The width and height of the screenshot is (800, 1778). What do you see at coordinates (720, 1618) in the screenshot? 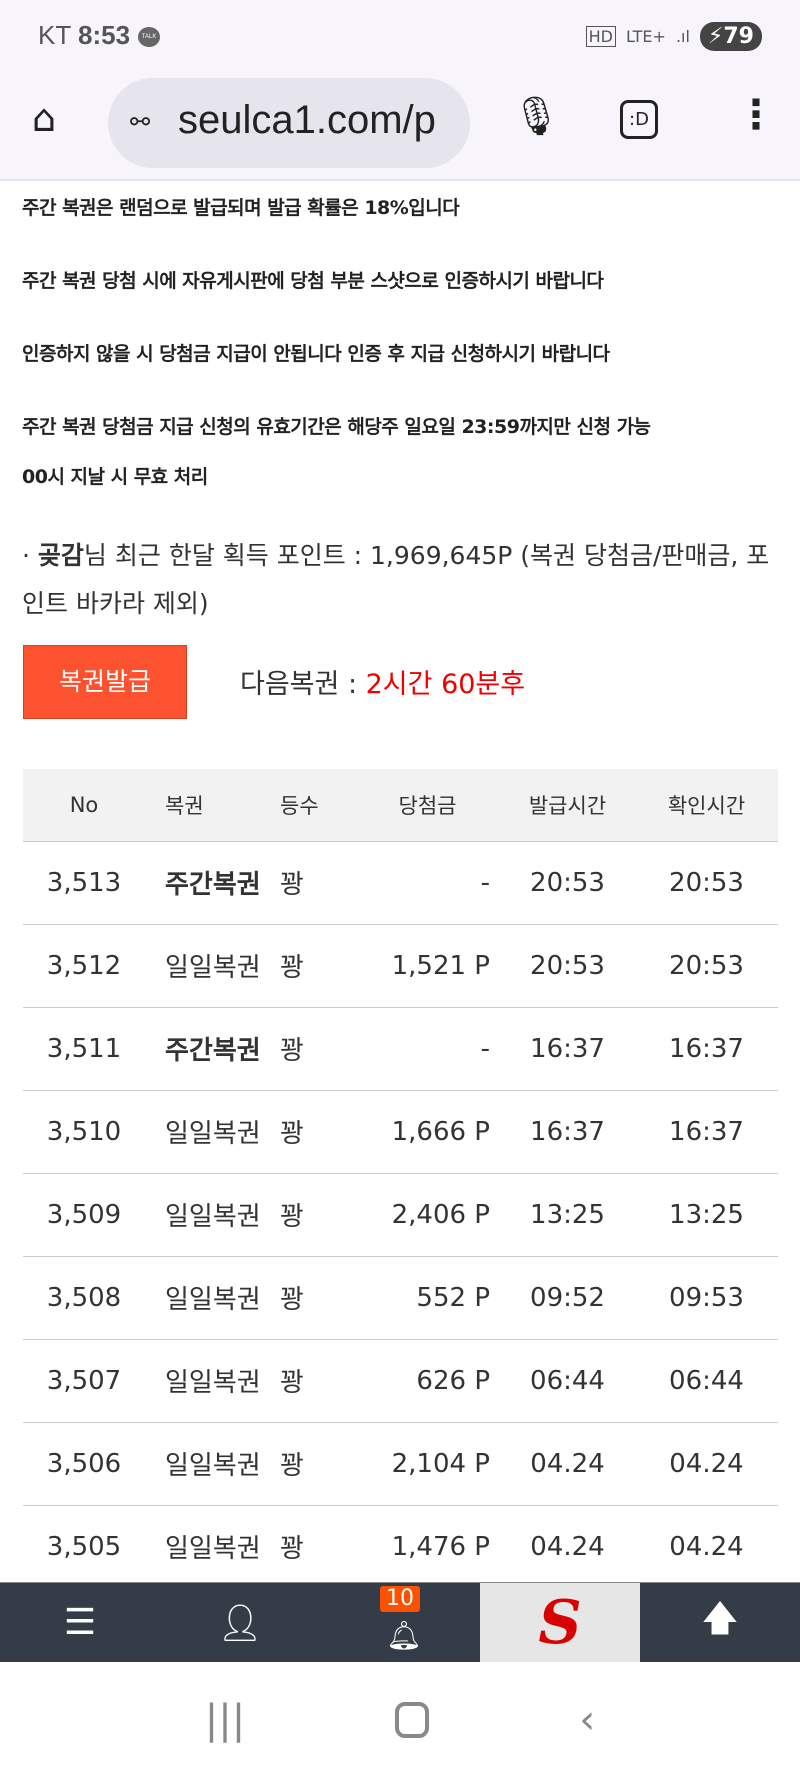
I see `scroll-top-icon: 🡅` at bounding box center [720, 1618].